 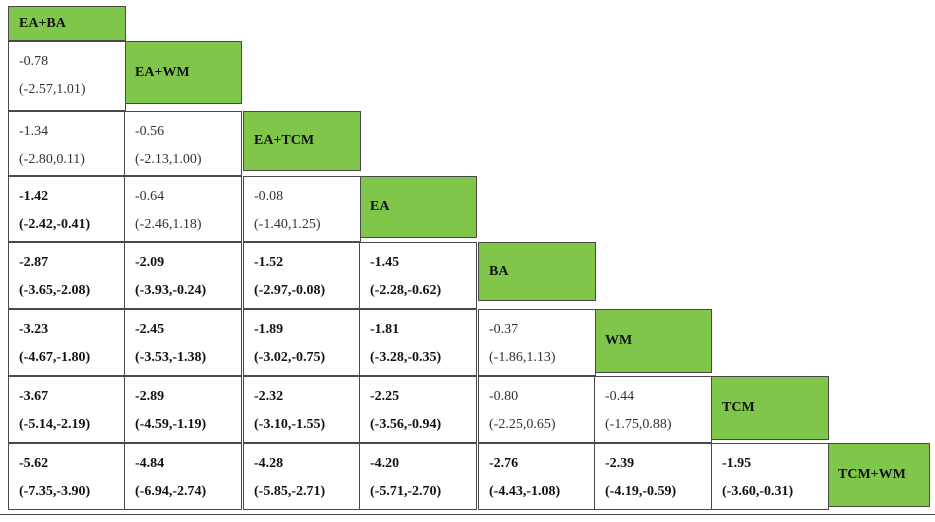 What do you see at coordinates (269, 329) in the screenshot?
I see `effect-estimate: -1.89` at bounding box center [269, 329].